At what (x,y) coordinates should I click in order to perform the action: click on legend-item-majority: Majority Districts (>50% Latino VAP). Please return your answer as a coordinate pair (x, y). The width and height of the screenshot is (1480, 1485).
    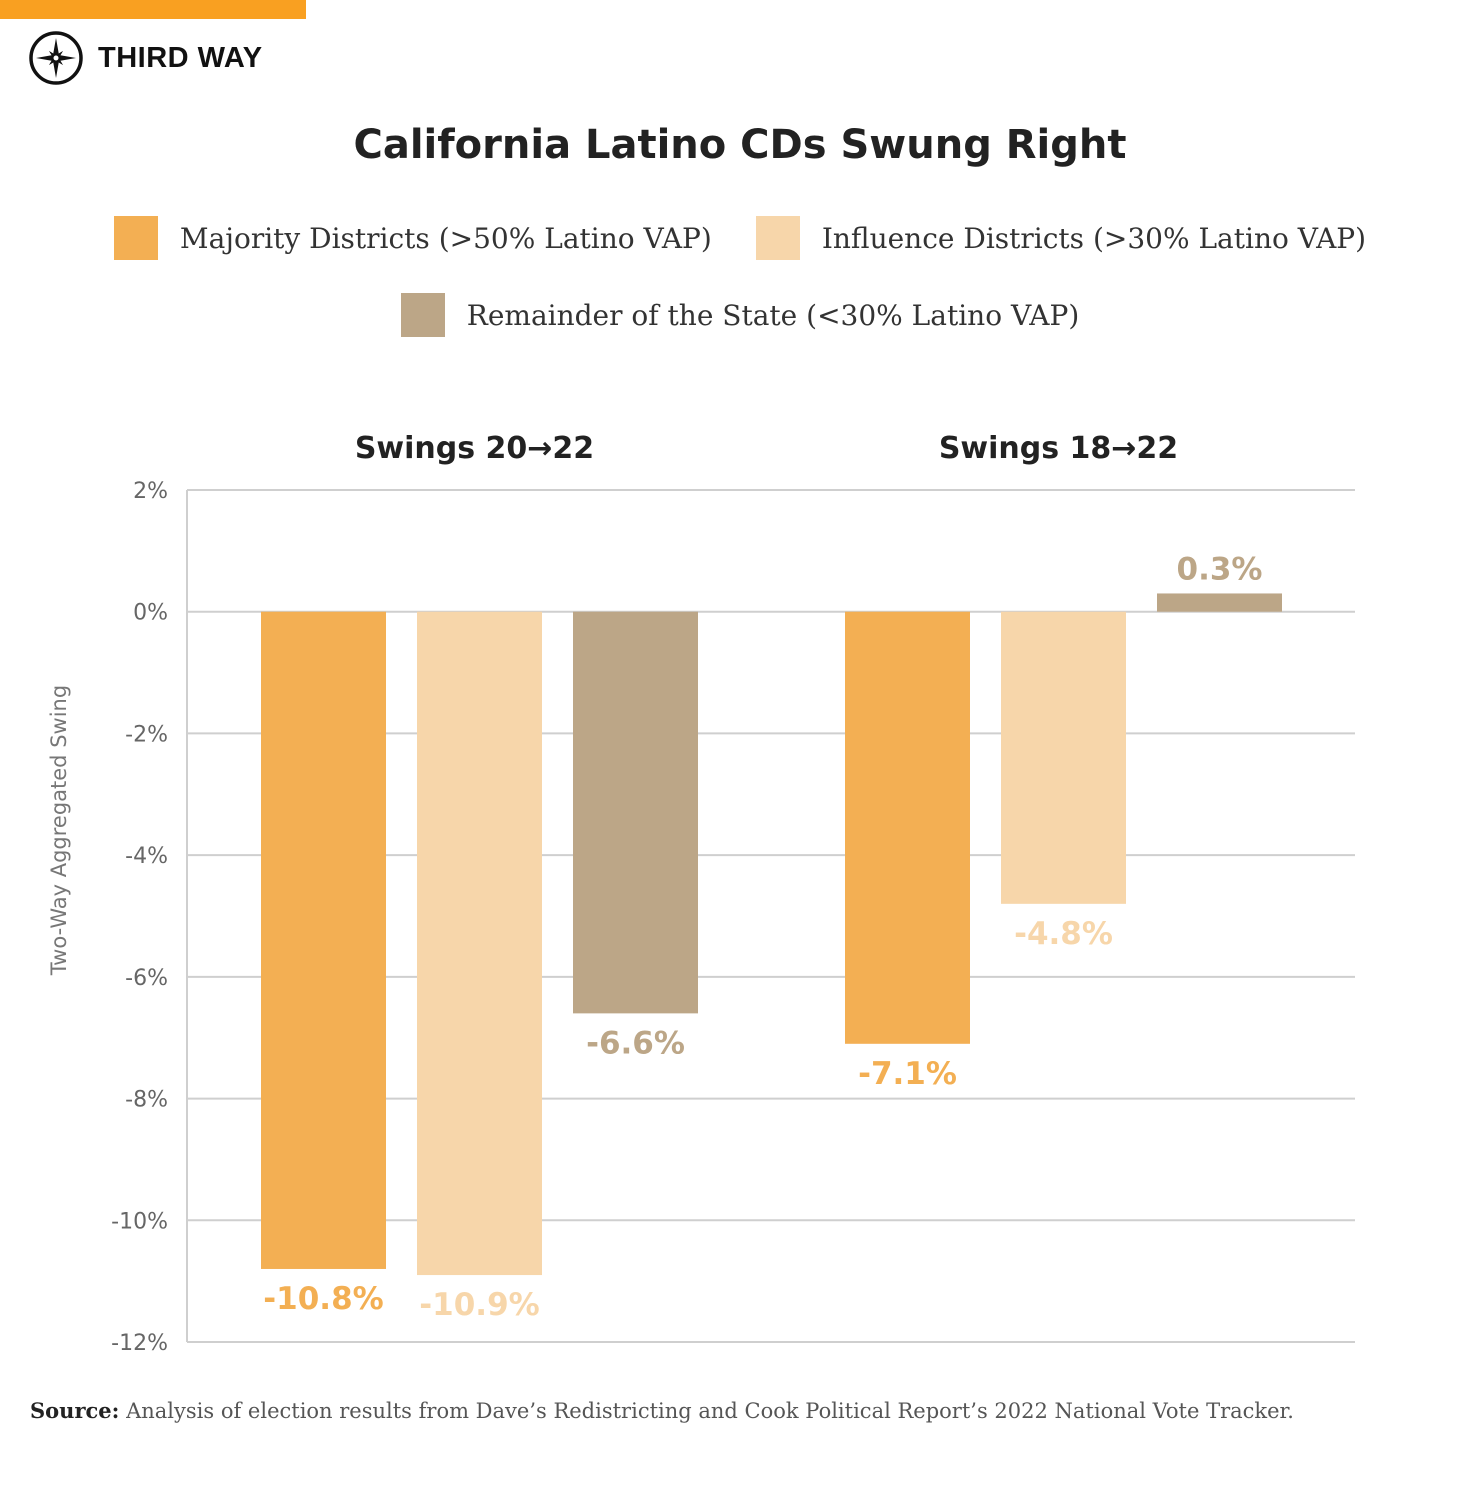
    Looking at the image, I should click on (412, 238).